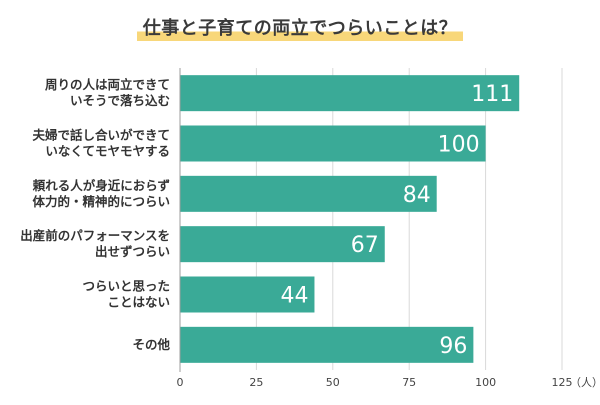 The width and height of the screenshot is (600, 405). I want to click on bar-value-label: 111, so click(492, 94).